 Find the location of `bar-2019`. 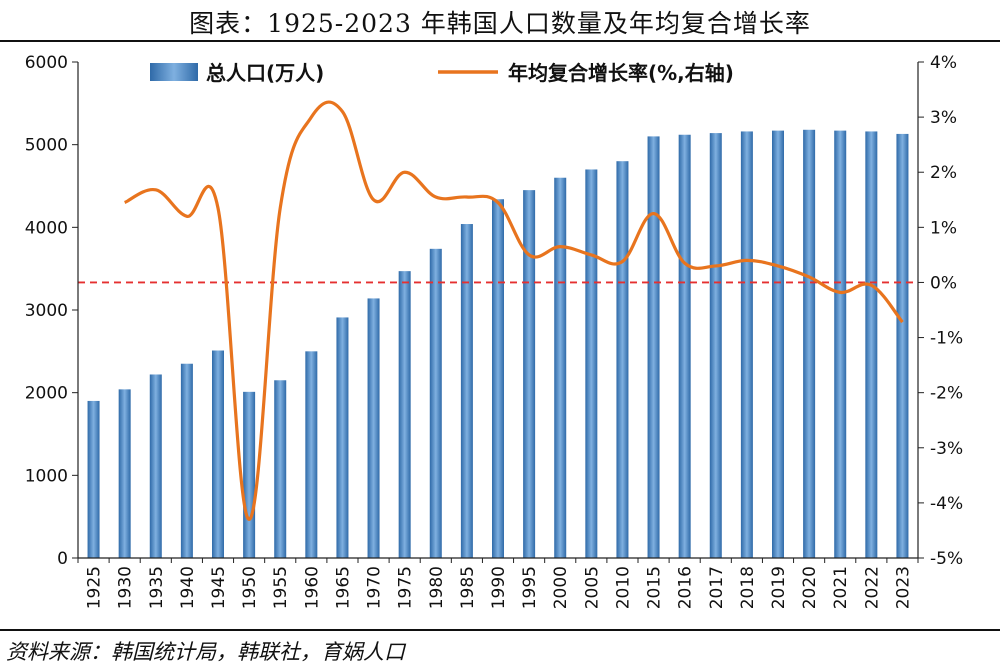

bar-2019 is located at coordinates (778, 344).